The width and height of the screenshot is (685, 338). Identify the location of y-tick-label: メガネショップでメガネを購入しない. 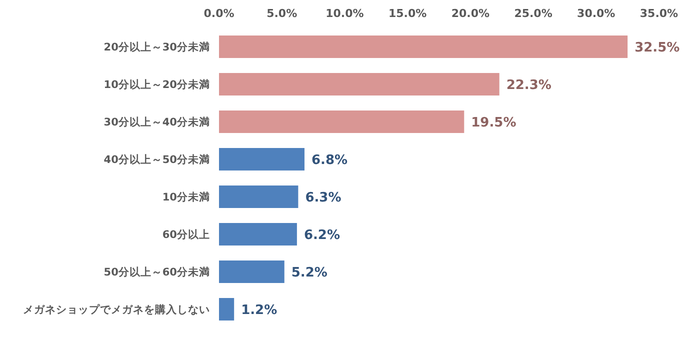
(116, 309).